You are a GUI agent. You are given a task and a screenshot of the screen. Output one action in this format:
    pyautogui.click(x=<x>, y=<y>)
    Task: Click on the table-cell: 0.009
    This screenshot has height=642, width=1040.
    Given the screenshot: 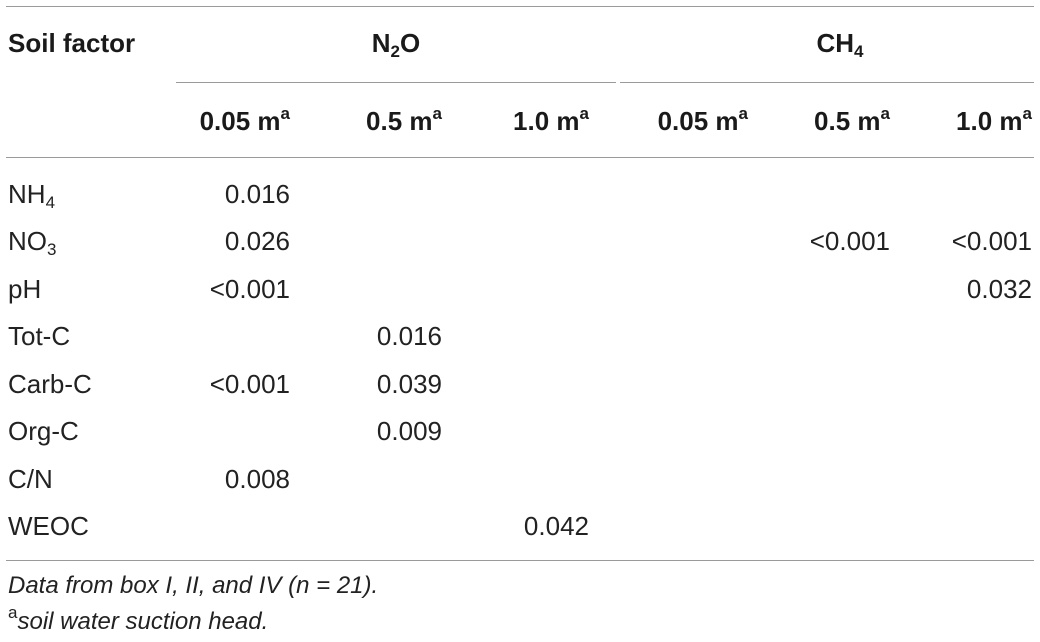 What is the action you would take?
    pyautogui.click(x=409, y=431)
    